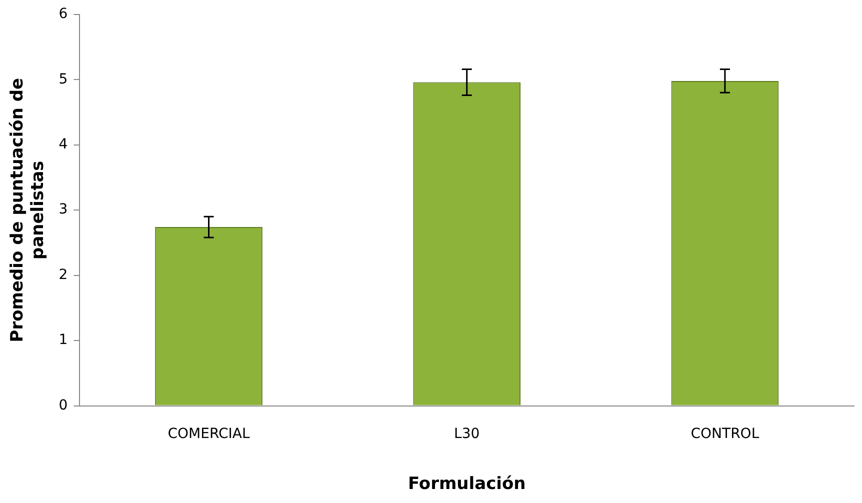 The image size is (862, 503). I want to click on x-tick-label: CONTROL, so click(725, 434).